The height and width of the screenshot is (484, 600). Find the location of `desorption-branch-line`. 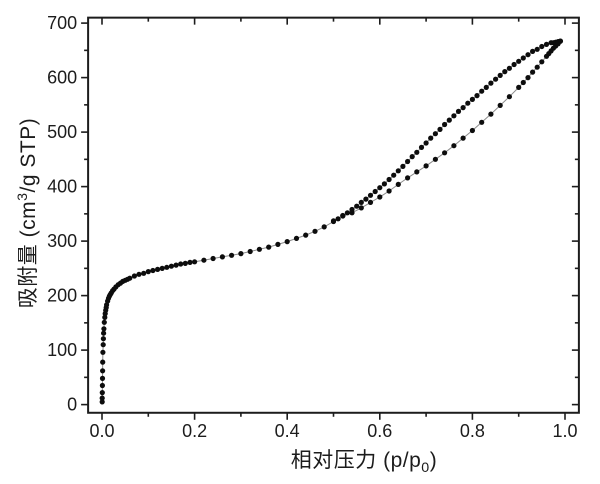

desorption-branch-line is located at coordinates (447, 131).